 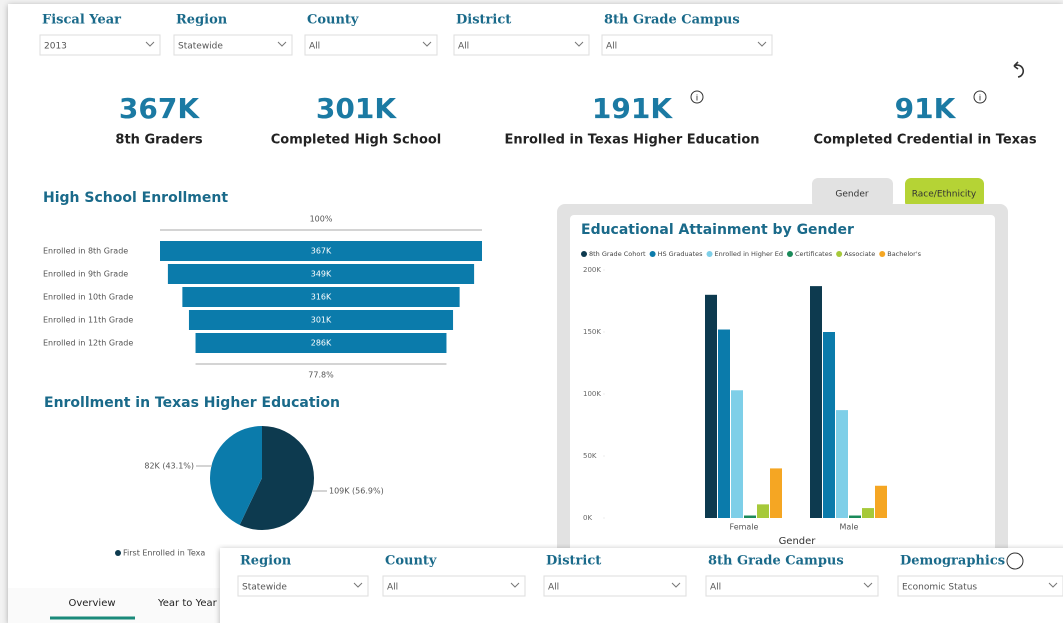 What do you see at coordinates (356, 108) in the screenshot?
I see `kpi-value: 301K` at bounding box center [356, 108].